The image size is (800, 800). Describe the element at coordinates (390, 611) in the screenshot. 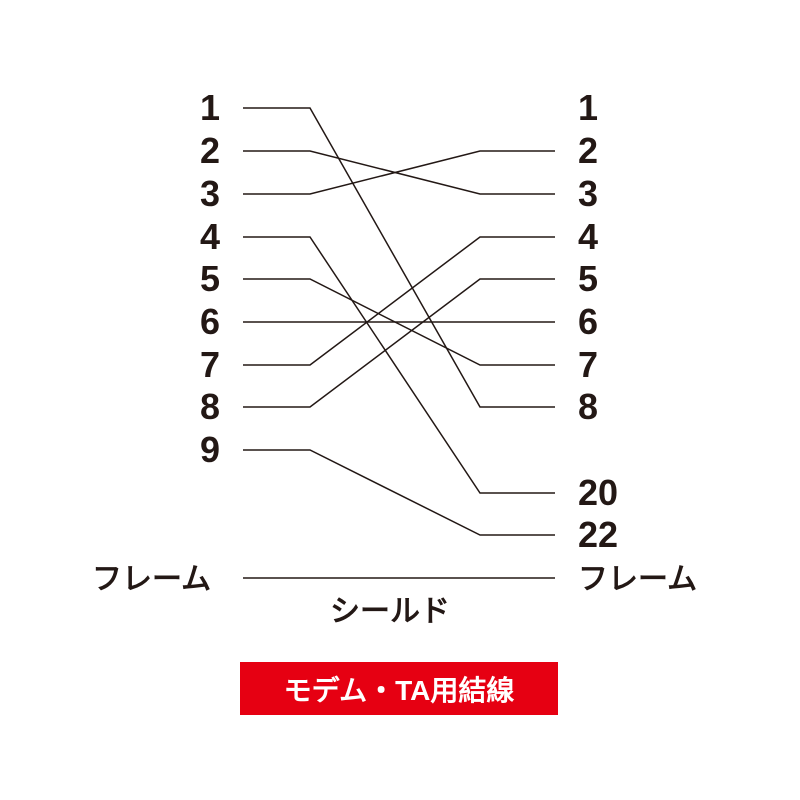

I see `shield-label: シールド` at that location.